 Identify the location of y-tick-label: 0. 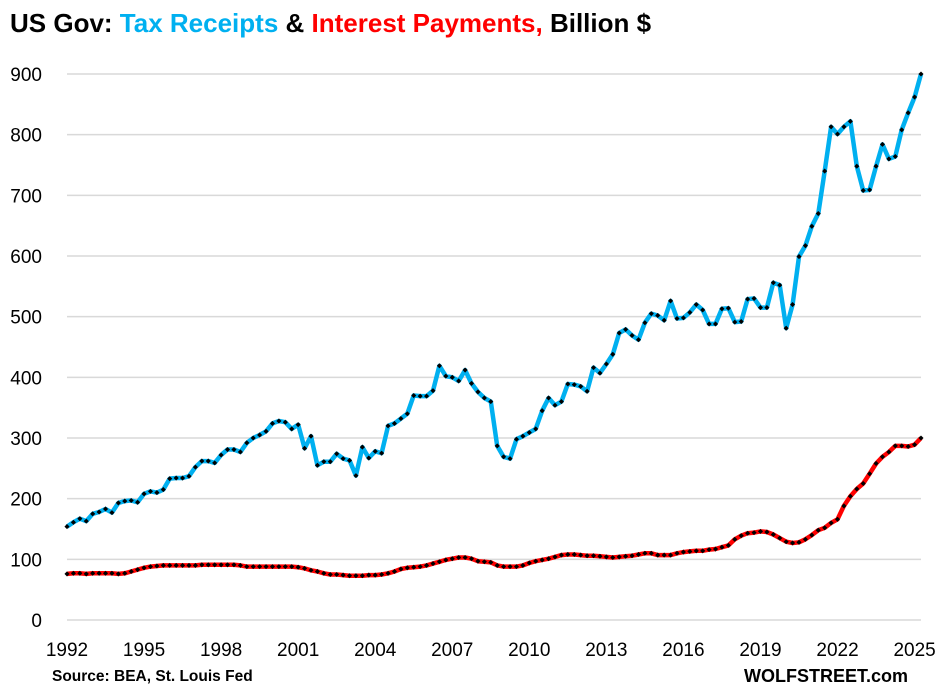
(36, 621).